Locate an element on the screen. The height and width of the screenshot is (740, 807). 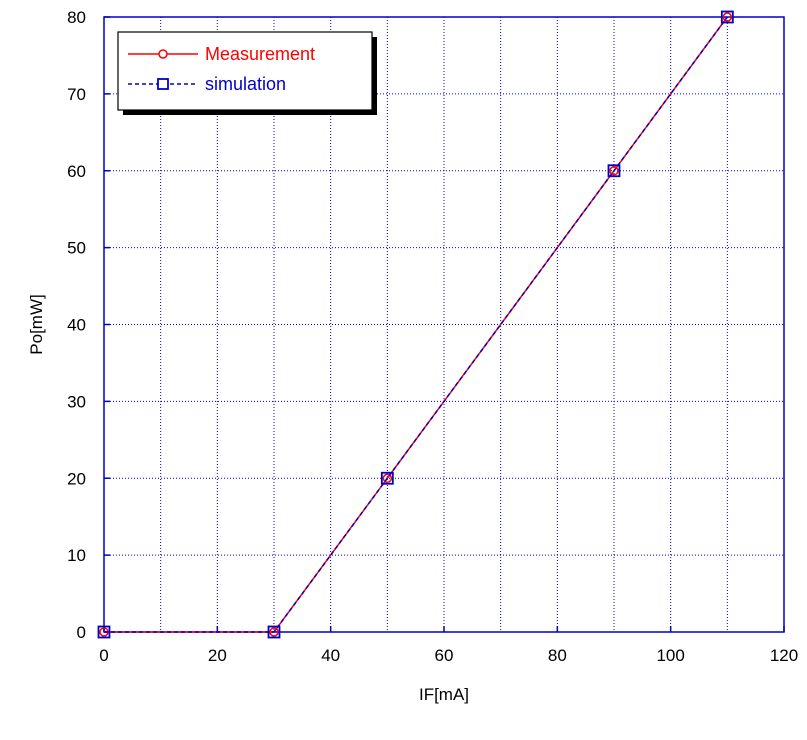
x-tick-label: 100 is located at coordinates (670, 655).